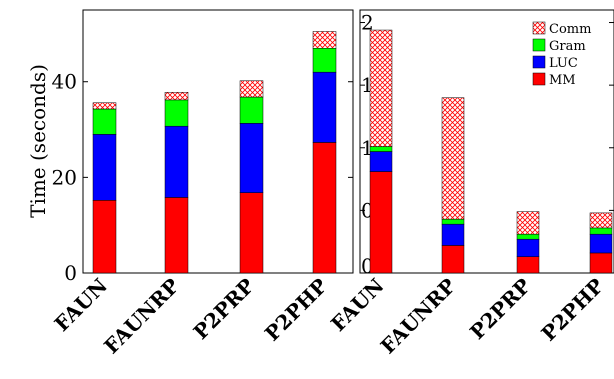 This screenshot has width=614, height=379. Describe the element at coordinates (539, 79) in the screenshot. I see `legend-swatch-mm` at that location.